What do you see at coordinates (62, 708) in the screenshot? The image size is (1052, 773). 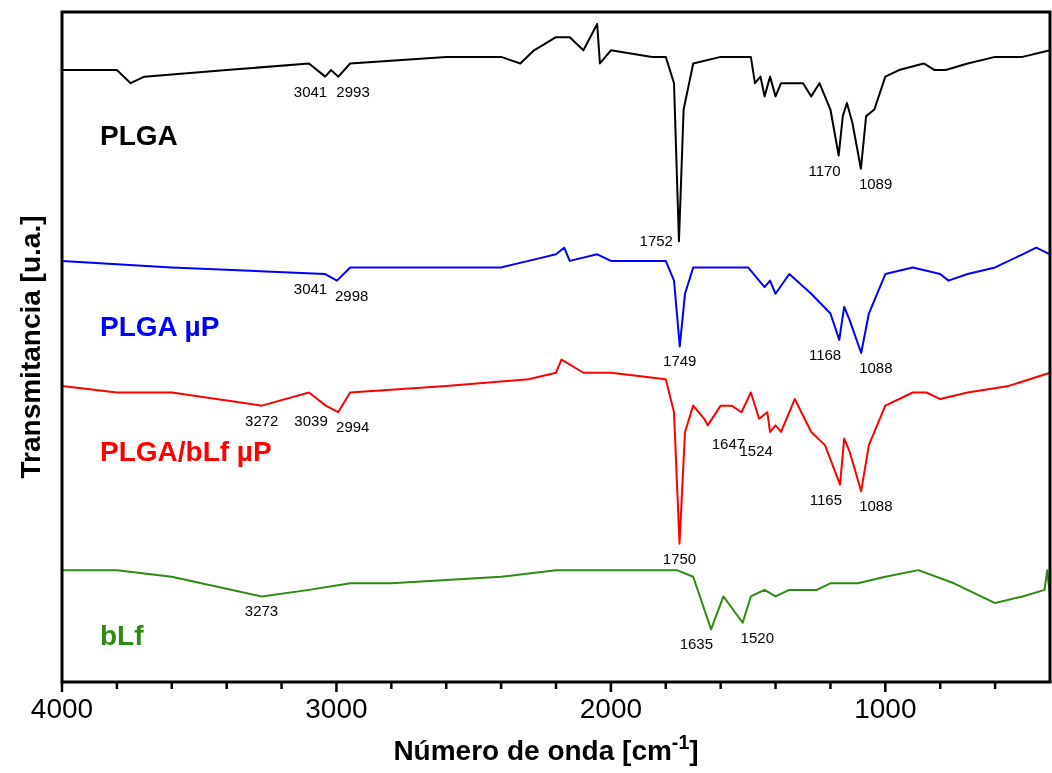 I see `x-tick-label: 4000` at bounding box center [62, 708].